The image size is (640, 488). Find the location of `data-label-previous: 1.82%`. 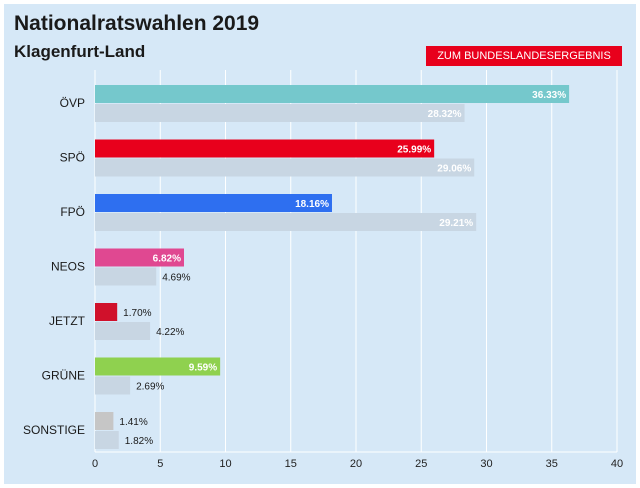

data-label-previous: 1.82% is located at coordinates (139, 441).